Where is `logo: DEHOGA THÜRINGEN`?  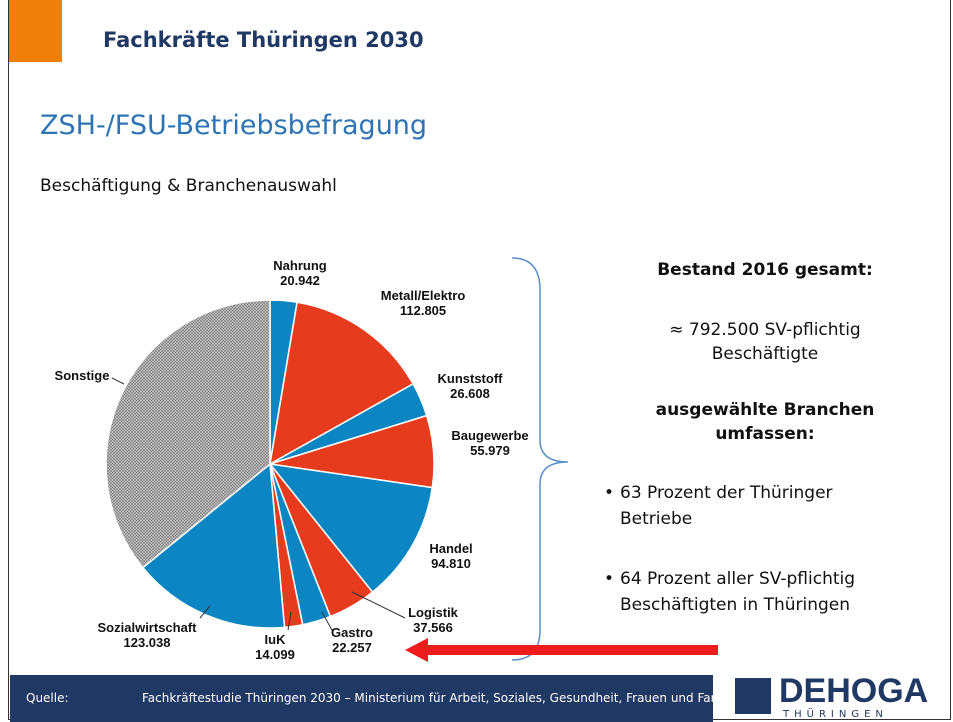
logo: DEHOGA THÜRINGEN is located at coordinates (840, 697).